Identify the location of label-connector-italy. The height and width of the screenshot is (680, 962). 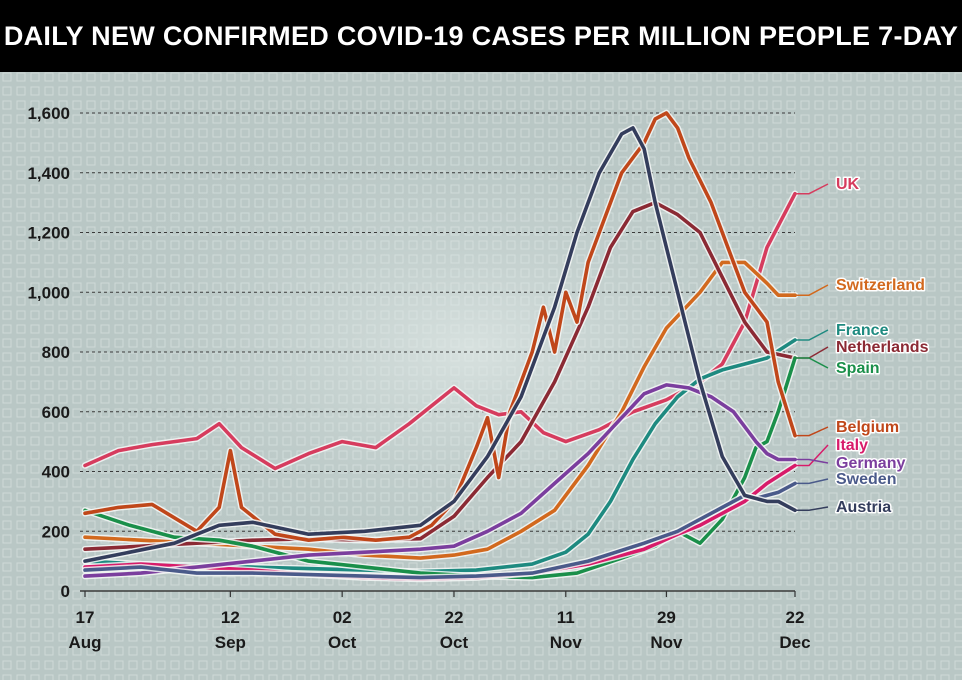
(812, 455).